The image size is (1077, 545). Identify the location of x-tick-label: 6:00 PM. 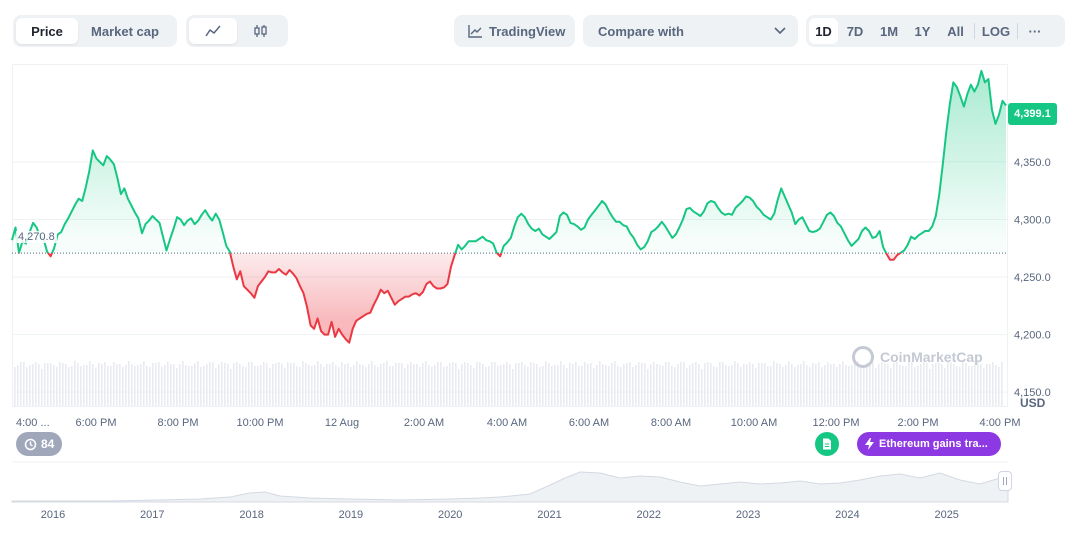
(96, 423).